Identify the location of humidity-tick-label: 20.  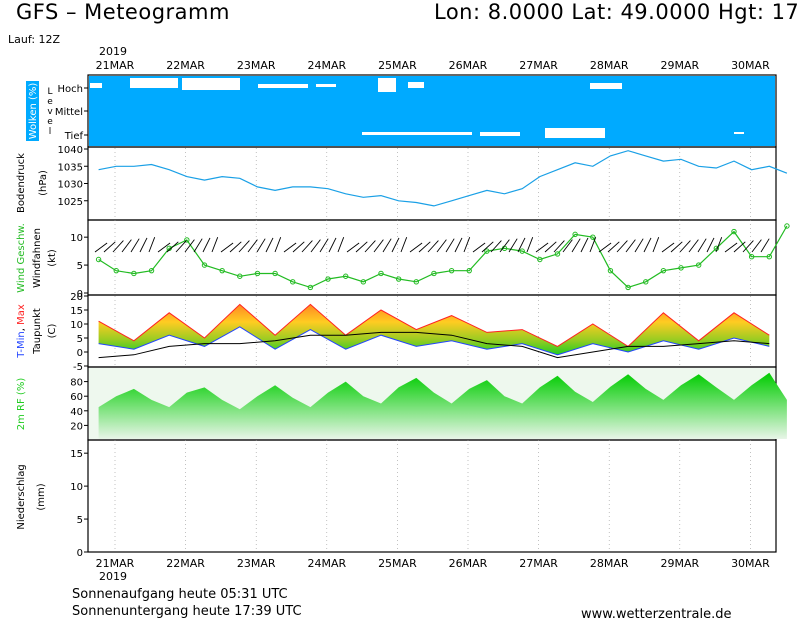
(76, 426).